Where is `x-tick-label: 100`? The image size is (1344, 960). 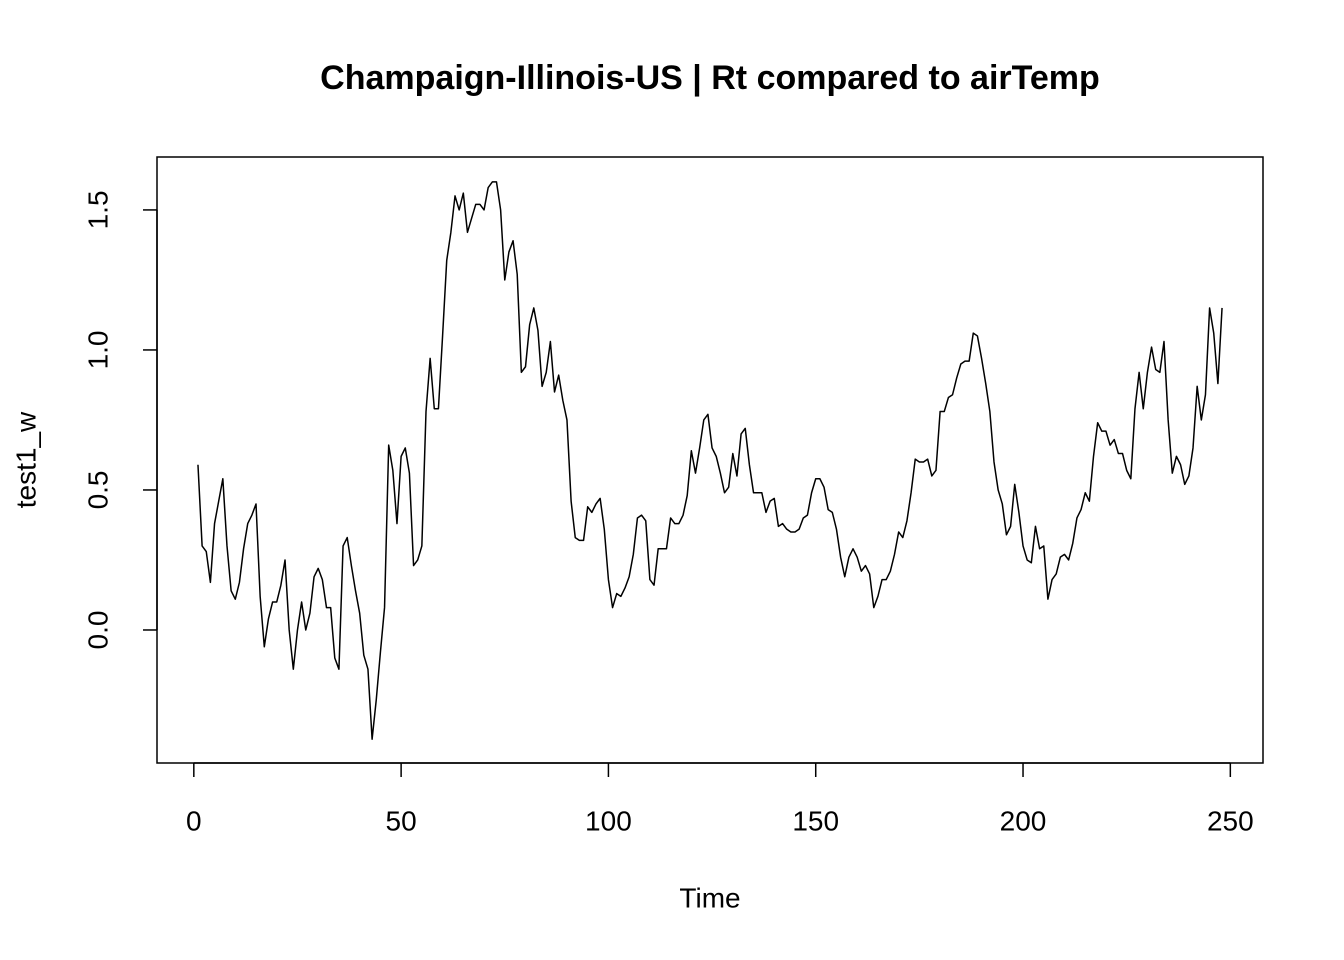
x-tick-label: 100 is located at coordinates (608, 820).